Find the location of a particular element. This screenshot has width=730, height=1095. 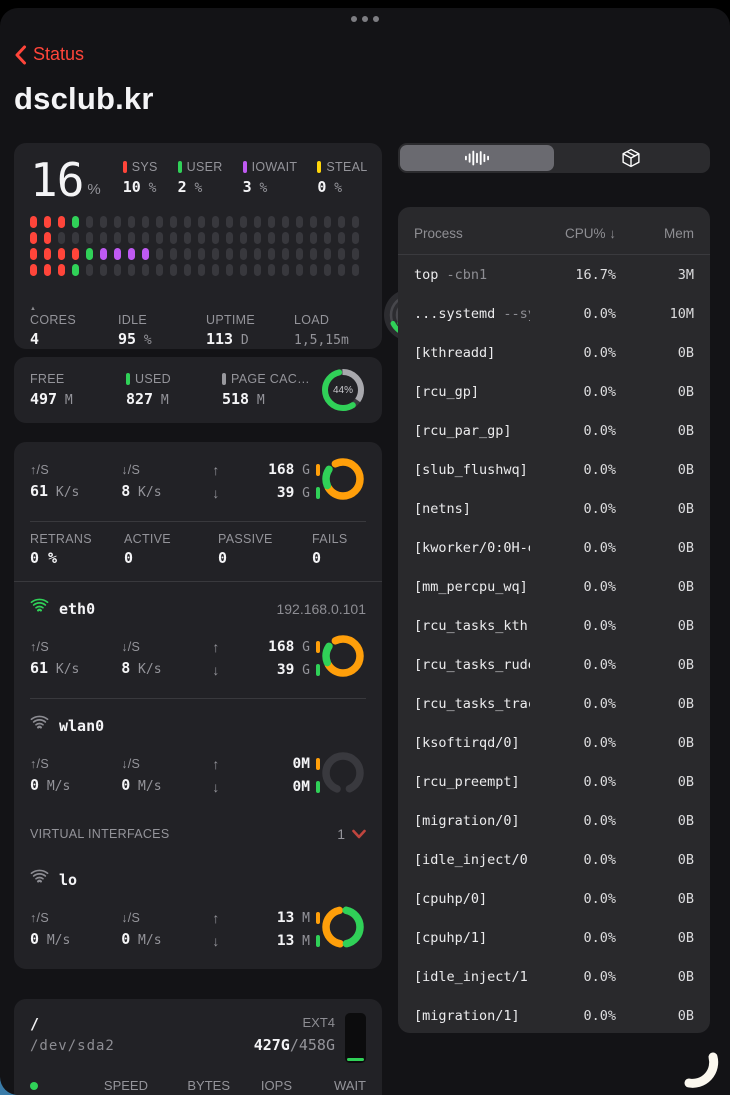

process-row: [idle_inject/0] 0.0% 0B is located at coordinates (554, 859).